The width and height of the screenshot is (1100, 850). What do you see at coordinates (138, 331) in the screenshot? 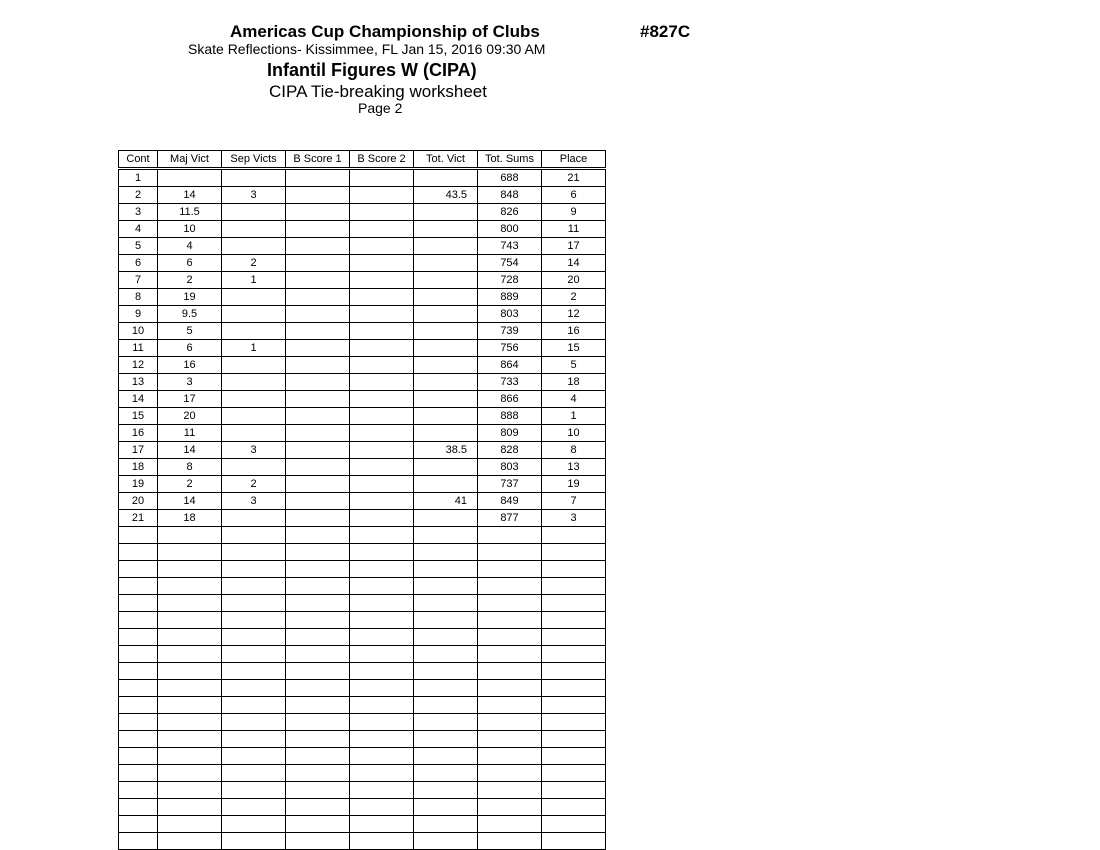
I see `table-cell: 10` at bounding box center [138, 331].